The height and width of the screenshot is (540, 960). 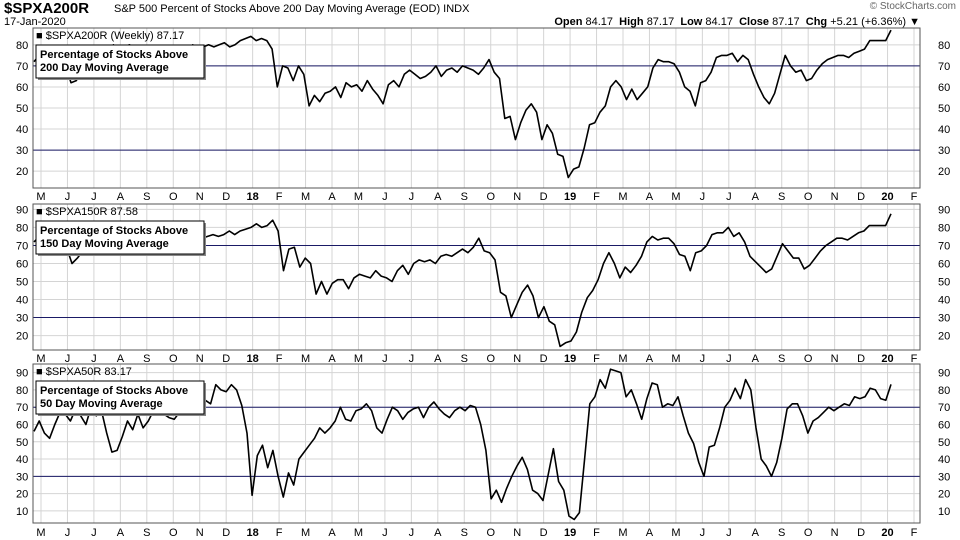 What do you see at coordinates (120, 237) in the screenshot?
I see `label-box` at bounding box center [120, 237].